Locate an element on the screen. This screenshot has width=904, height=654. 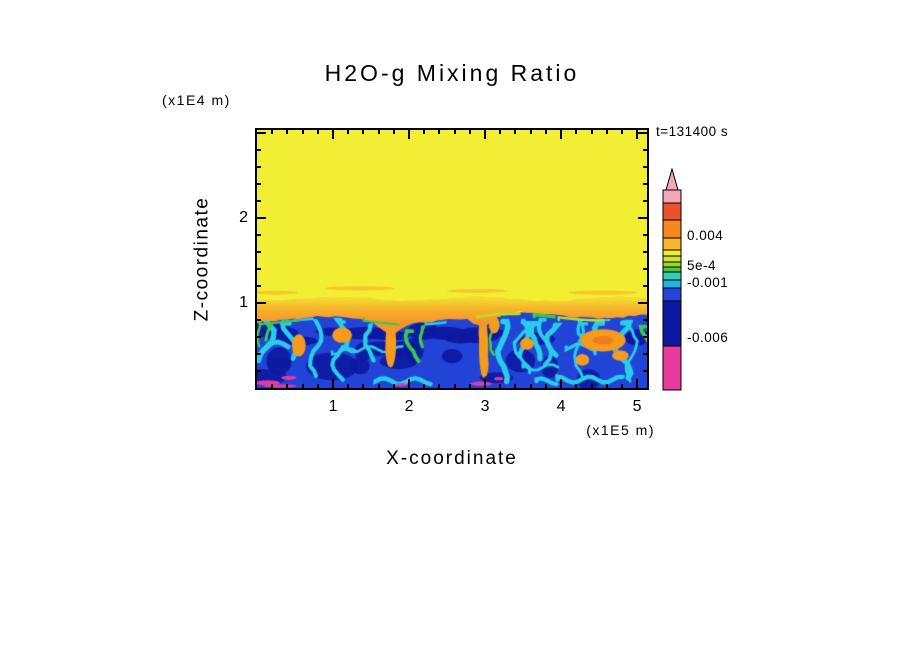
colorbar-arrow is located at coordinates (672, 179).